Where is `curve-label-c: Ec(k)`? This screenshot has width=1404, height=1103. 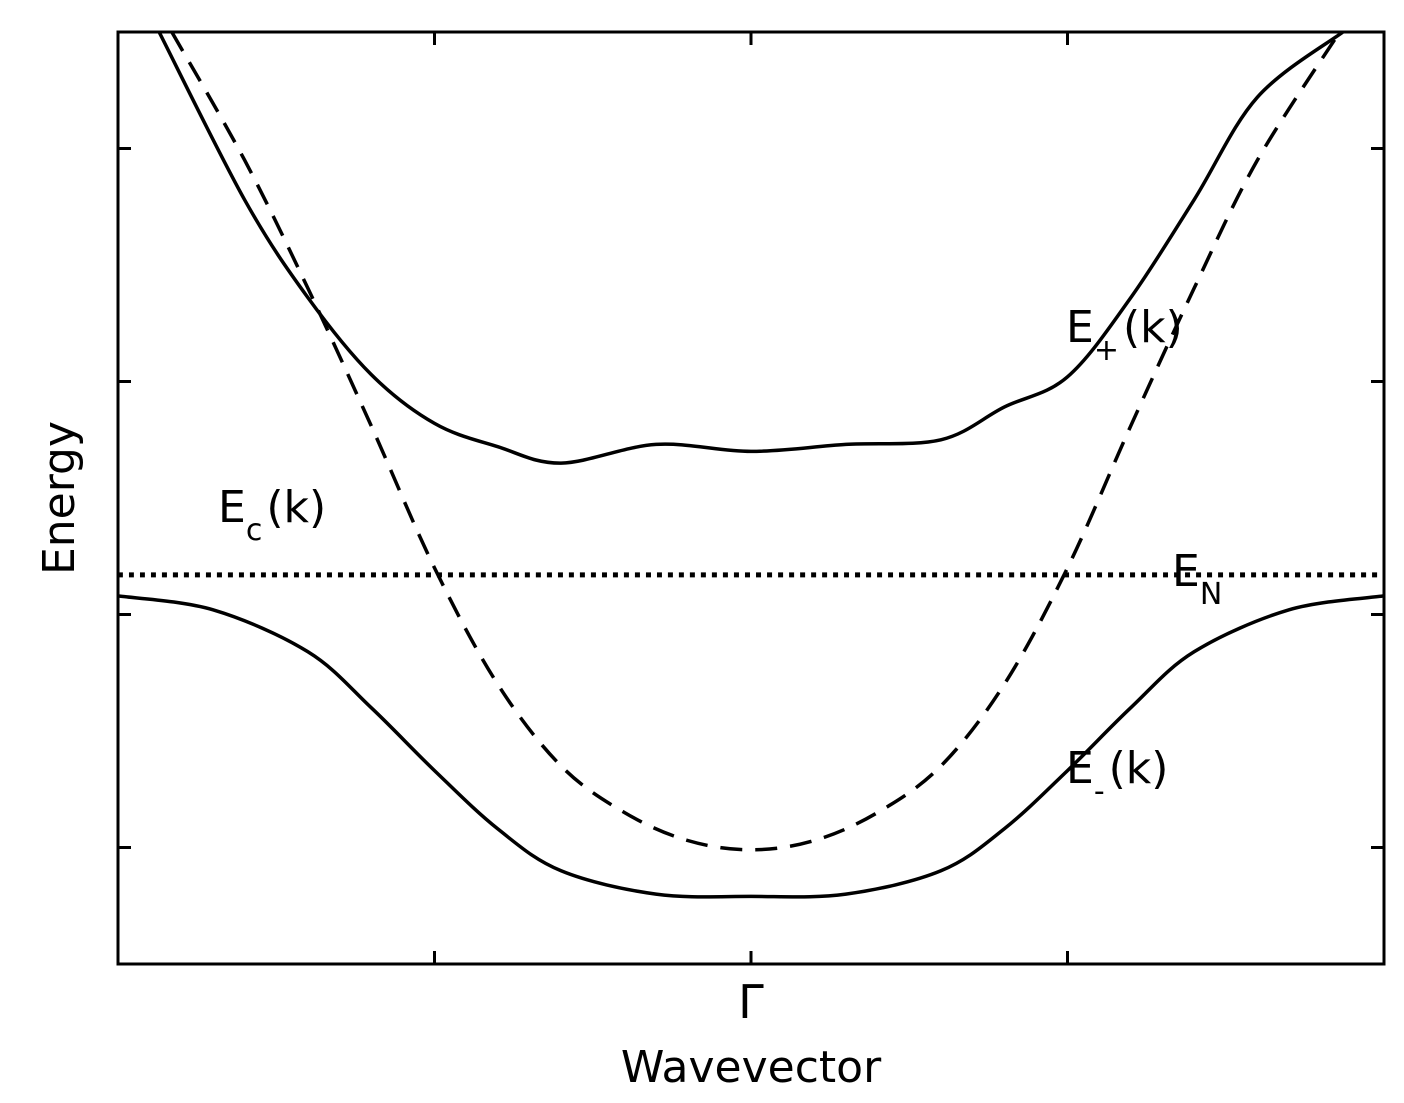
curve-label-c: Ec(k) is located at coordinates (272, 515).